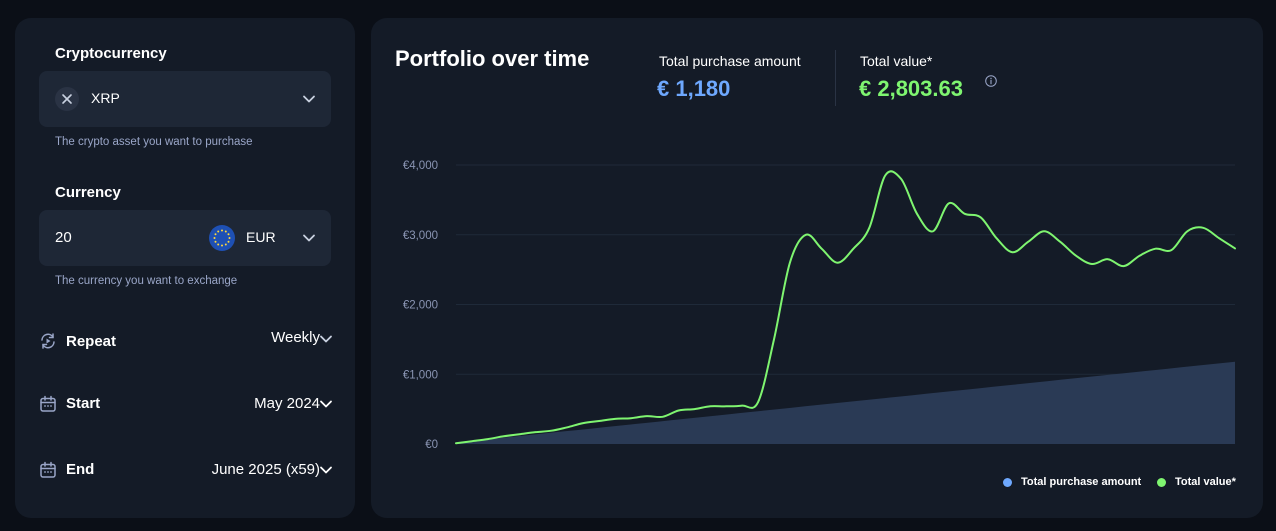  What do you see at coordinates (222, 238) in the screenshot?
I see `eu-flag-icon` at bounding box center [222, 238].